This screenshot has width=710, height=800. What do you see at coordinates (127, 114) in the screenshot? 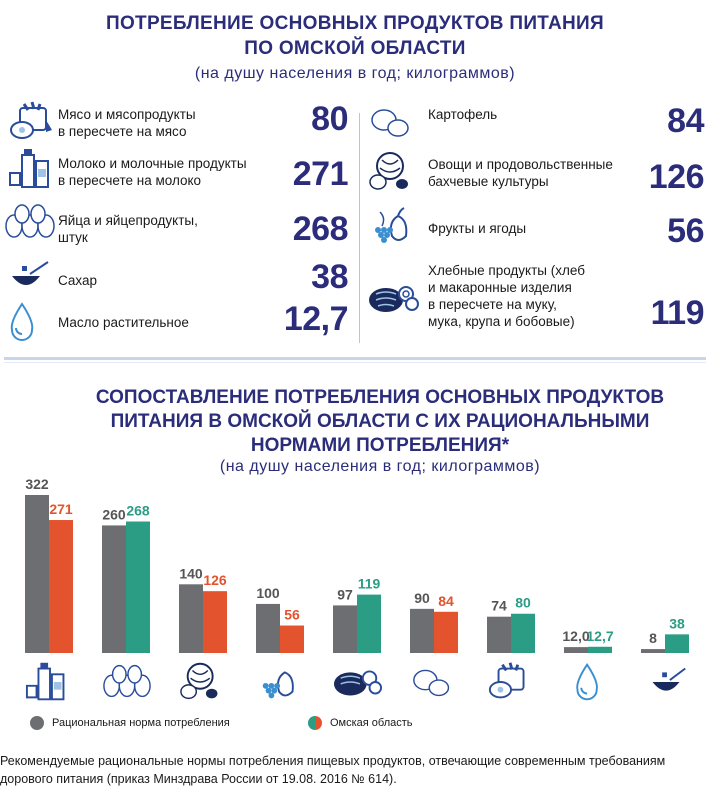
I see `product-label-line1: Мясо и мясопродукты` at bounding box center [127, 114].